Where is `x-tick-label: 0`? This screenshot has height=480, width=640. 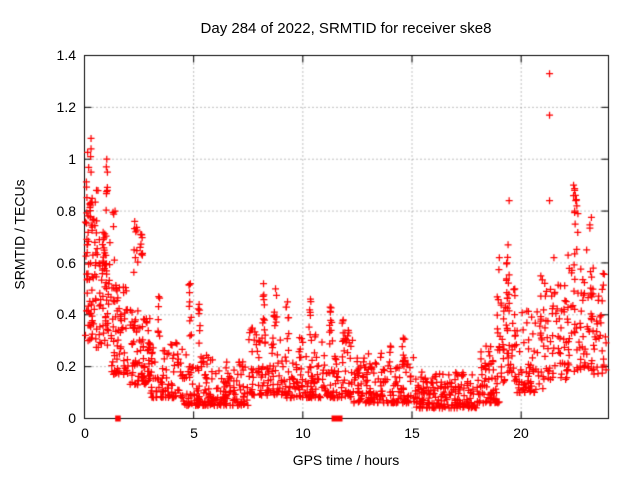 x-tick-label: 0 is located at coordinates (85, 433).